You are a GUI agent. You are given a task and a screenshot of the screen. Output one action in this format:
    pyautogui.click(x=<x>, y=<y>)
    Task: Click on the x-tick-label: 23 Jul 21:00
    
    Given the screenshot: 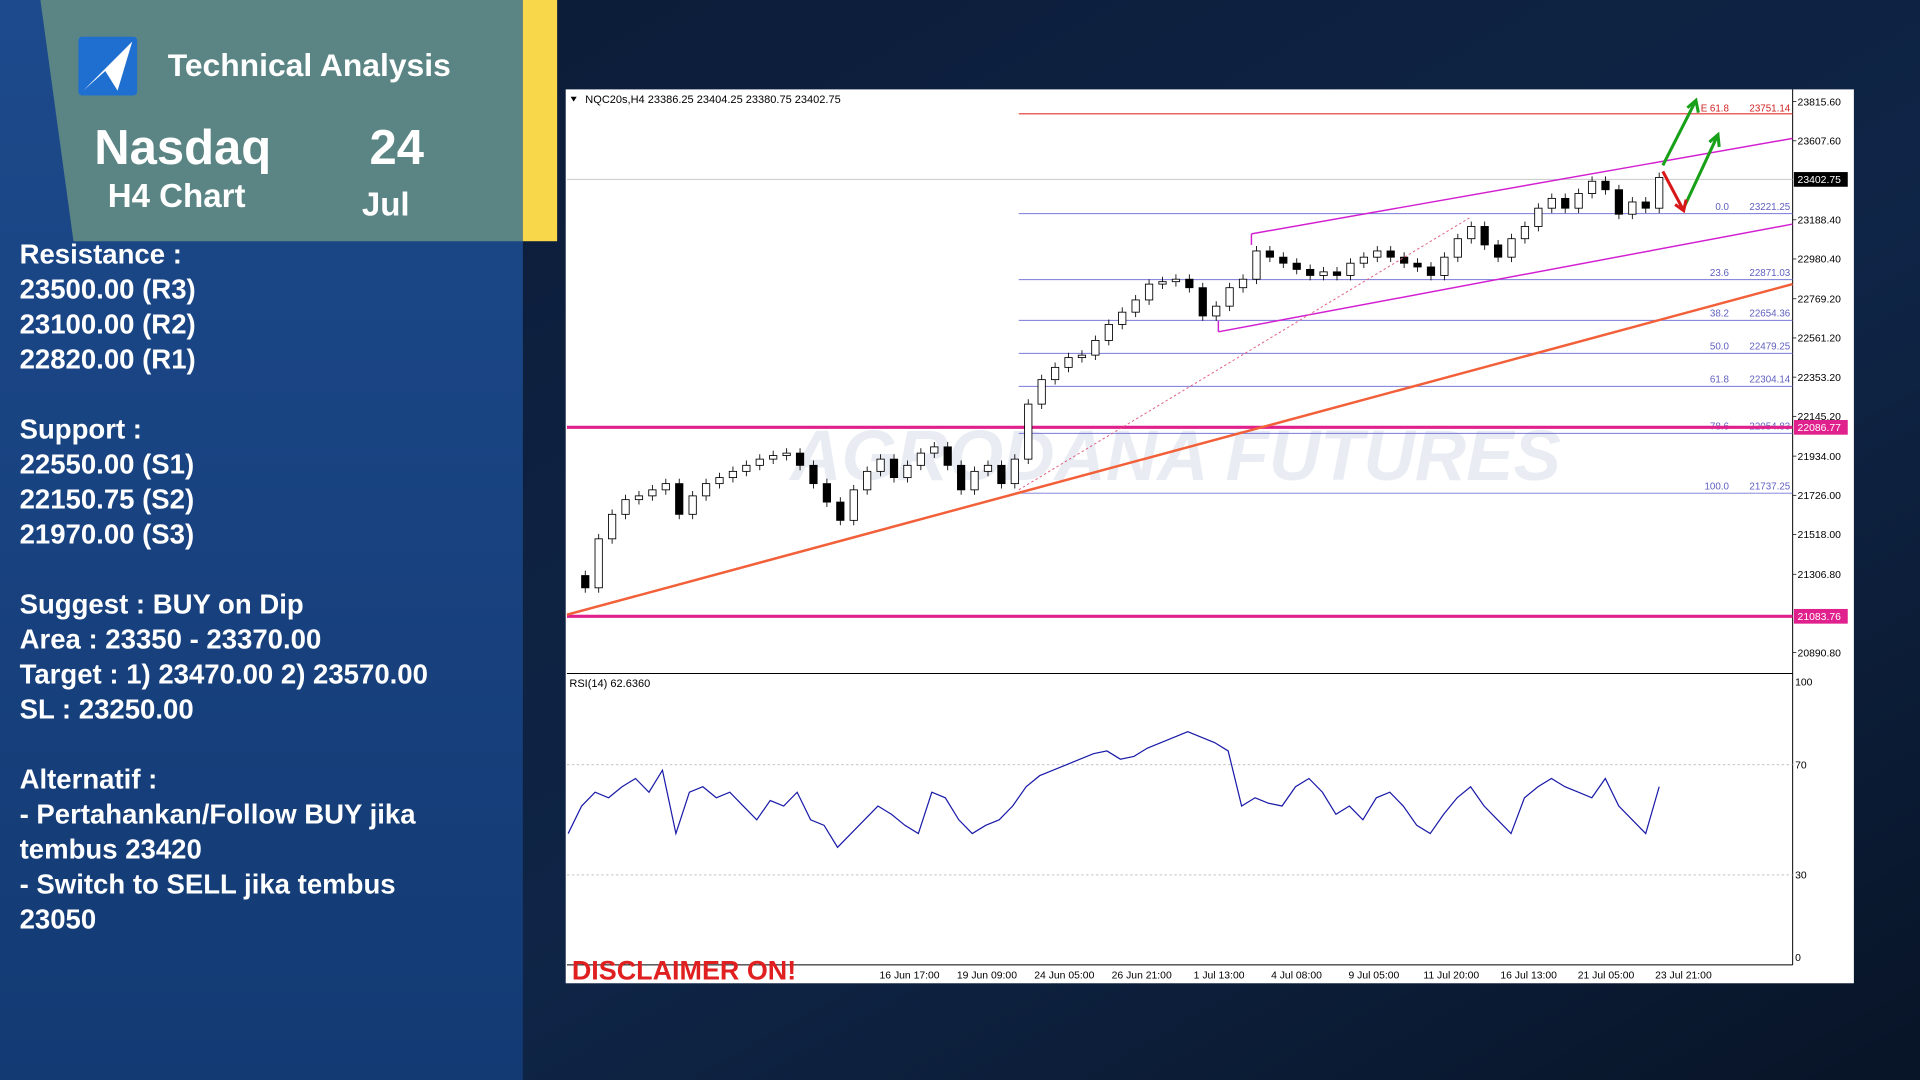 What is the action you would take?
    pyautogui.click(x=1683, y=975)
    